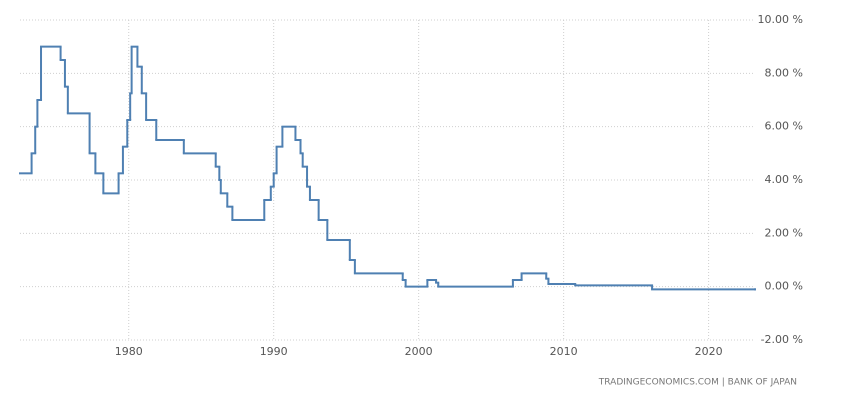 The height and width of the screenshot is (400, 850). I want to click on y-tick-label: 8.00 %, so click(784, 72).